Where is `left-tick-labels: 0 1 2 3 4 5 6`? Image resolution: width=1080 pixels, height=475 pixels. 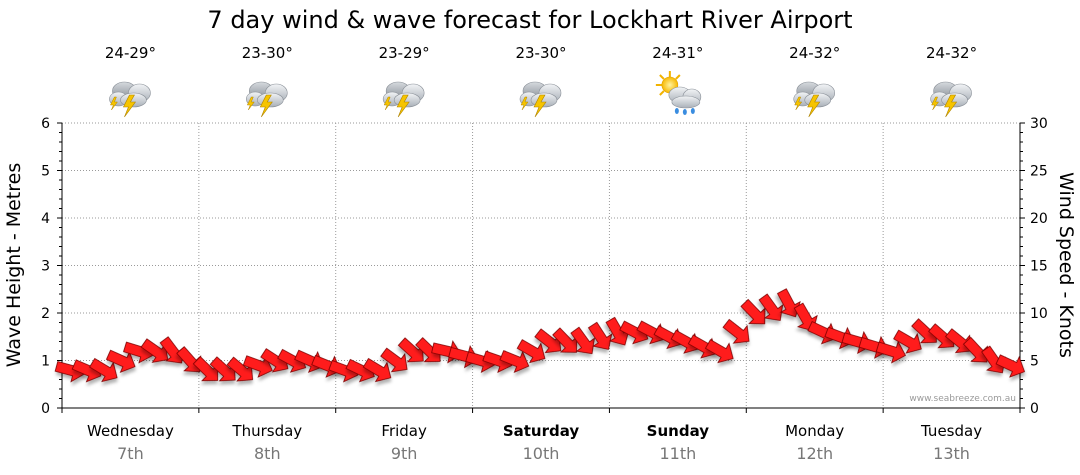
left-tick-labels: 0 1 2 3 4 5 6 is located at coordinates (45, 266).